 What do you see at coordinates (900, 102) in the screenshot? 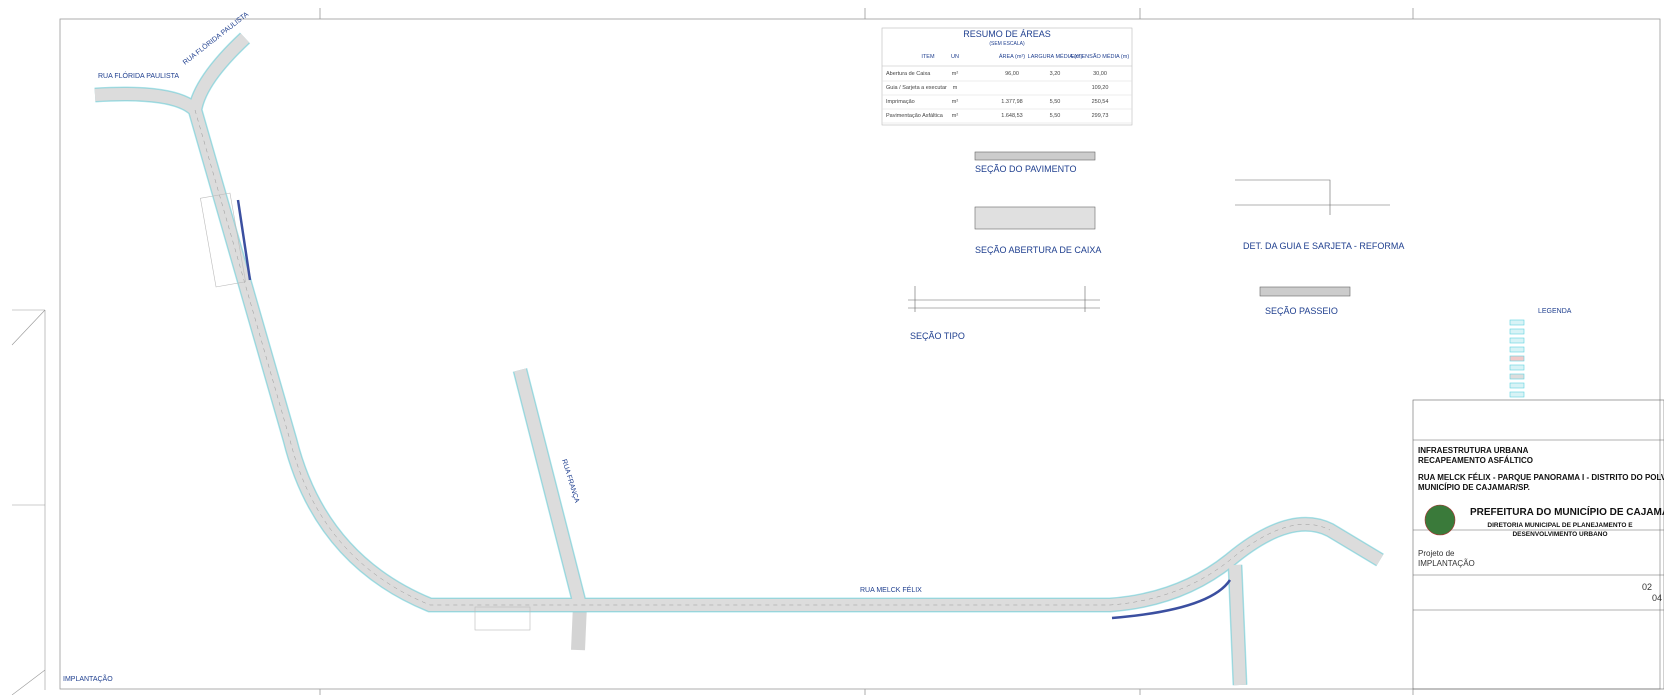
I see `table-cell: Imprimação` at bounding box center [900, 102].